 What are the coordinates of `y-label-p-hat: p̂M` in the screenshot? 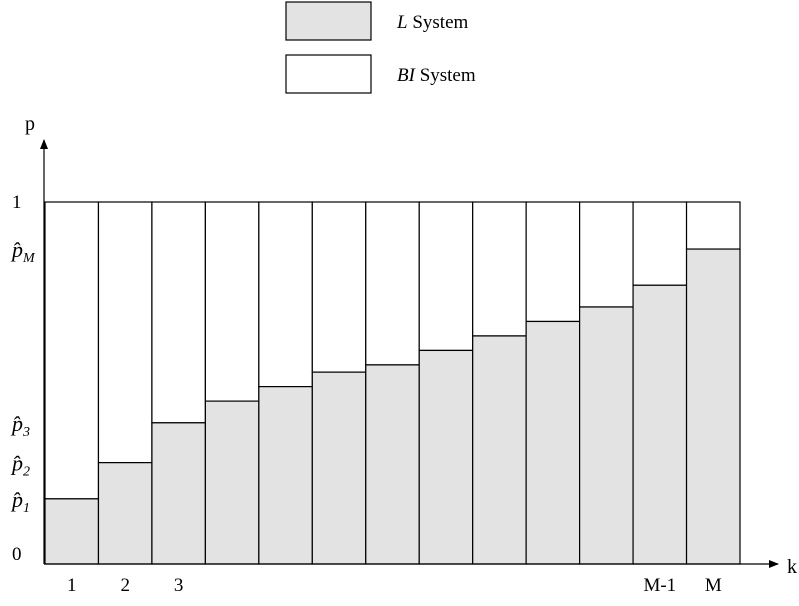 It's located at (23, 251).